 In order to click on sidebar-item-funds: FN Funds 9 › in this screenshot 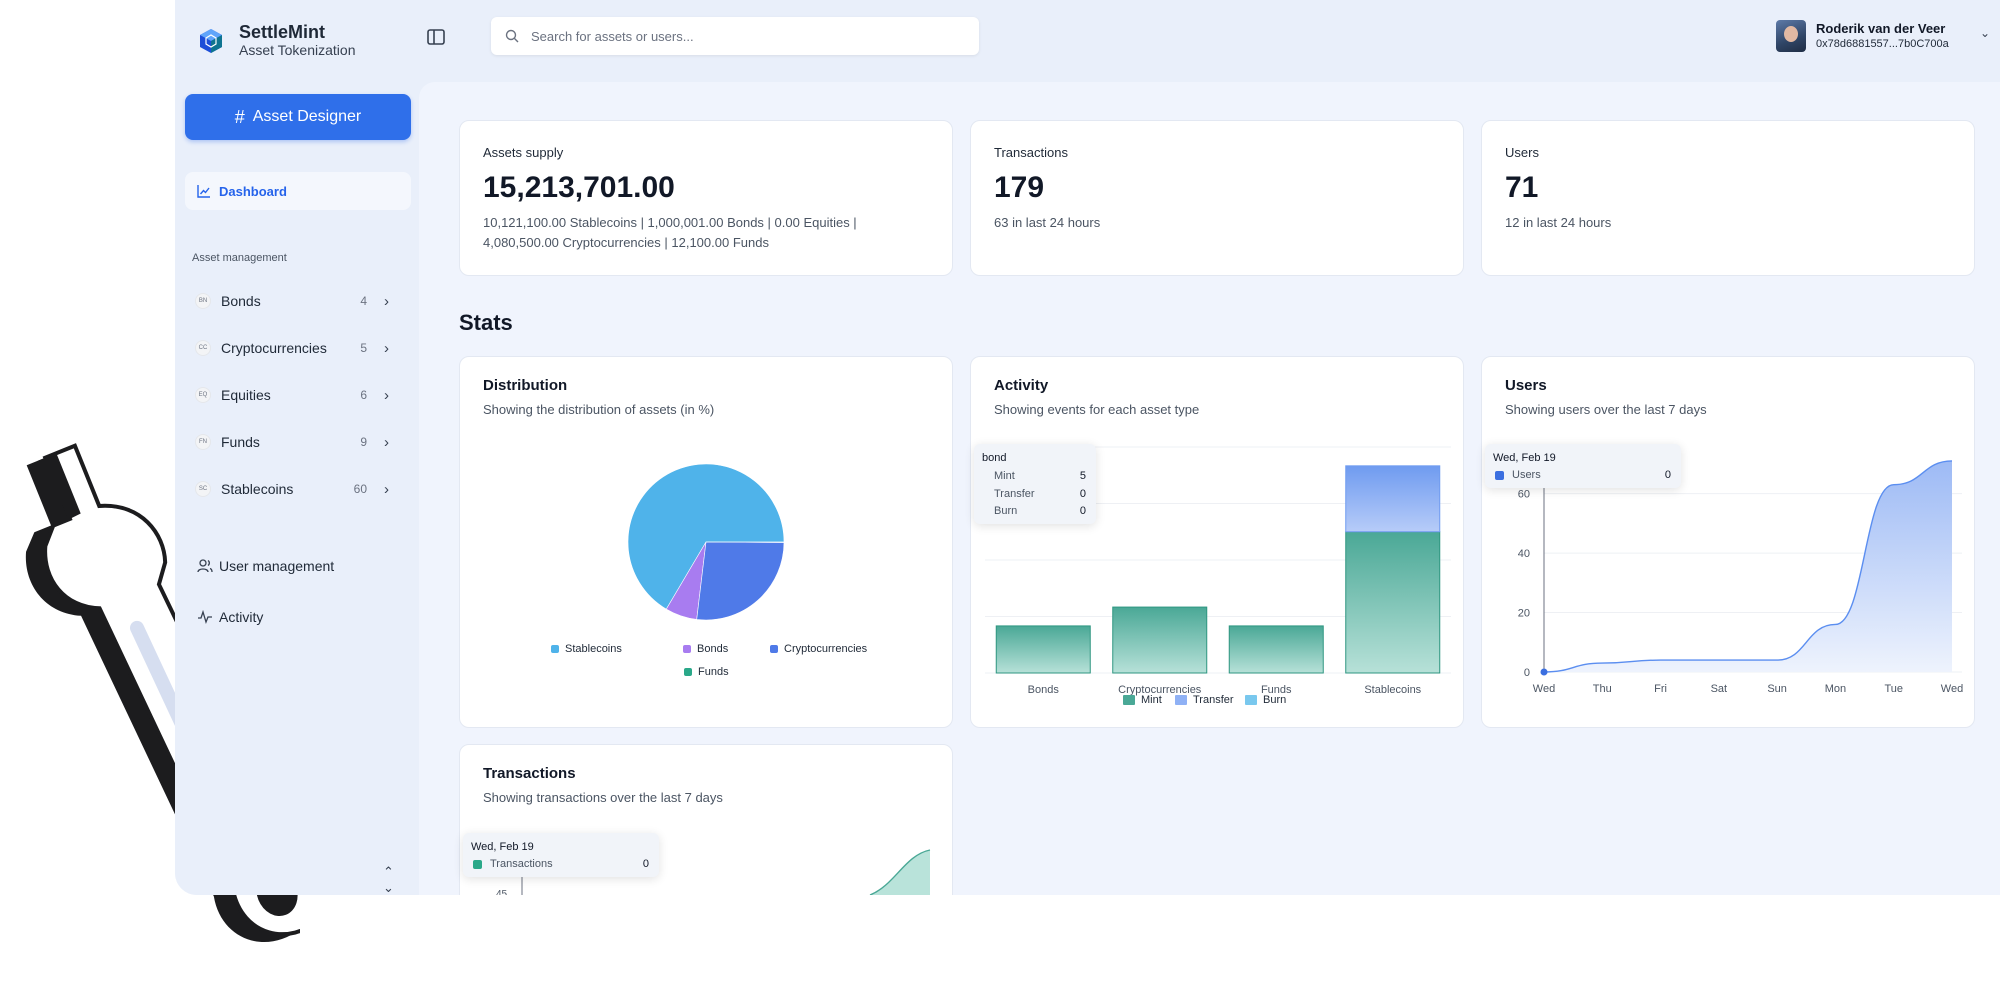, I will do `click(295, 442)`.